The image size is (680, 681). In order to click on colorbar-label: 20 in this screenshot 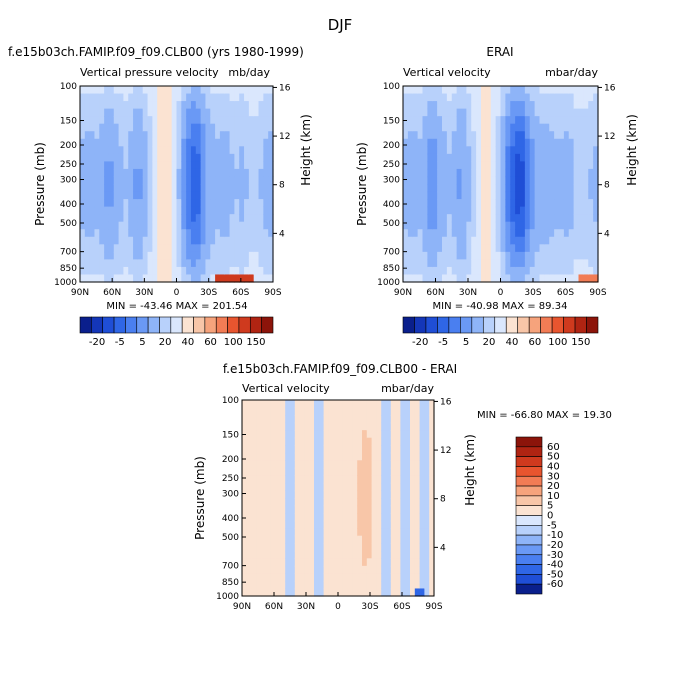, I will do `click(489, 342)`.